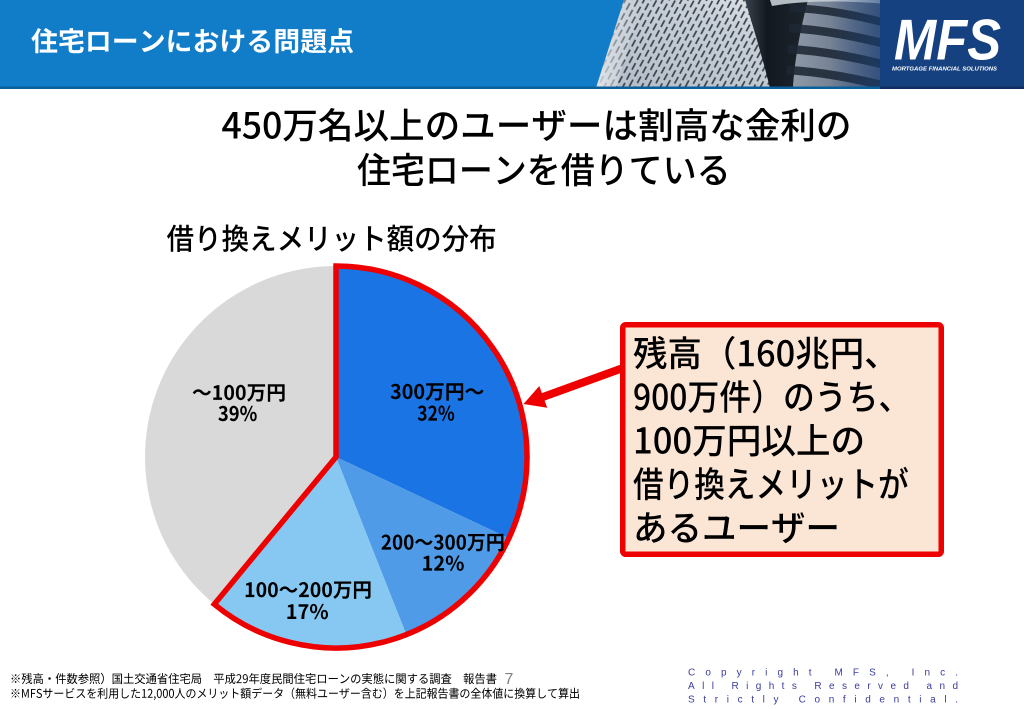 Image resolution: width=1024 pixels, height=709 pixels. Describe the element at coordinates (823, 672) in the screenshot. I see `svg-text: Copyright MFS, Inc.` at that location.